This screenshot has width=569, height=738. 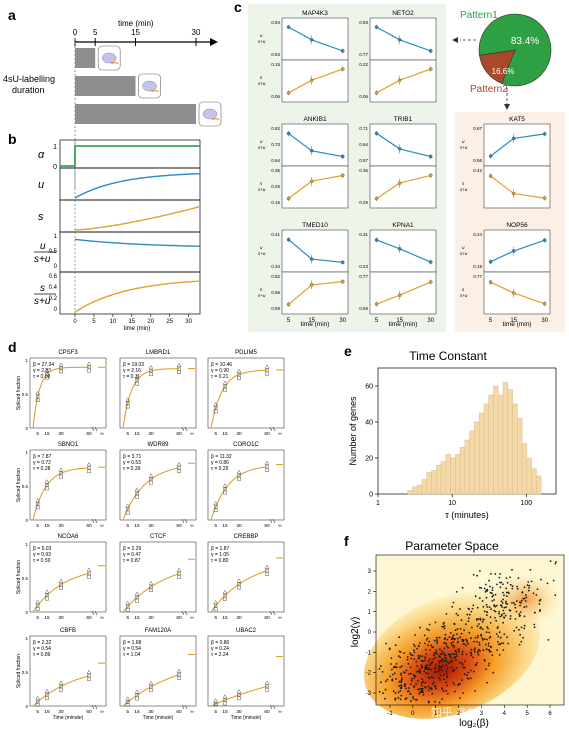 What do you see at coordinates (262, 189) in the screenshot?
I see `gene-s-ylabel-den: s+u` at bounding box center [262, 189].